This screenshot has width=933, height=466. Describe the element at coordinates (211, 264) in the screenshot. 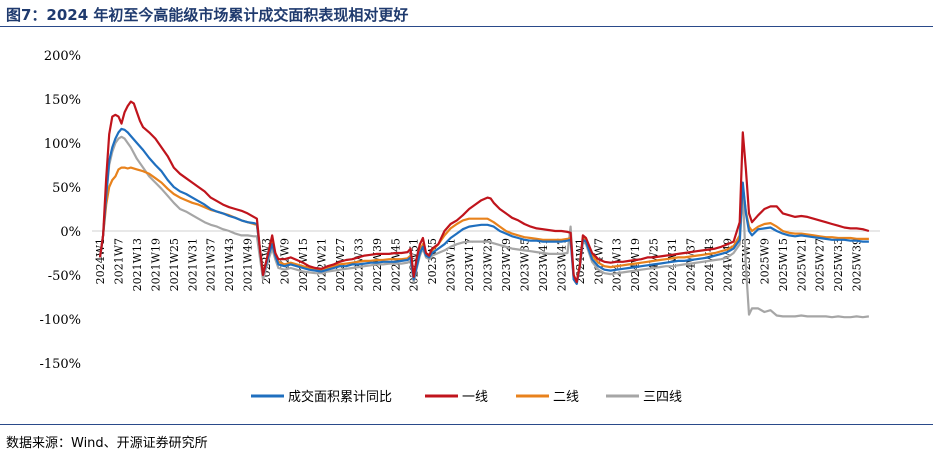

I see `x-tick-label: 2021W37` at that location.